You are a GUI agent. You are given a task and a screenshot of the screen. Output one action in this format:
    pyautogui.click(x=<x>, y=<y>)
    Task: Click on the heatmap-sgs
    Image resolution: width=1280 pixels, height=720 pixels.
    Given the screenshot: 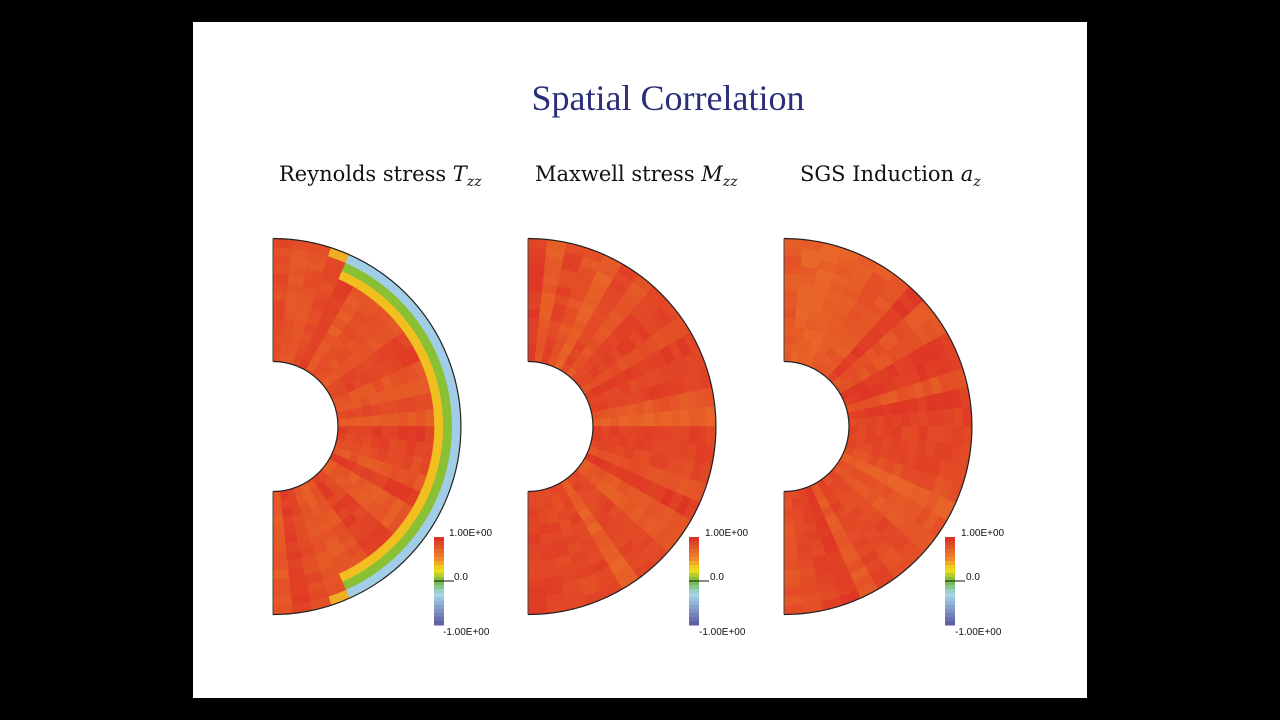 What is the action you would take?
    pyautogui.click(x=878, y=431)
    